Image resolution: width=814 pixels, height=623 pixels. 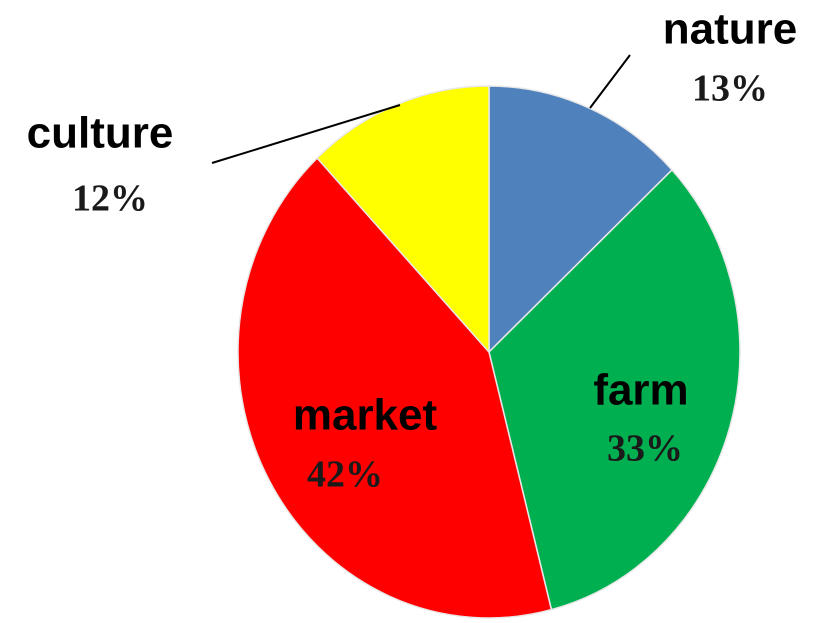 What do you see at coordinates (100, 133) in the screenshot?
I see `slice-name: culture` at bounding box center [100, 133].